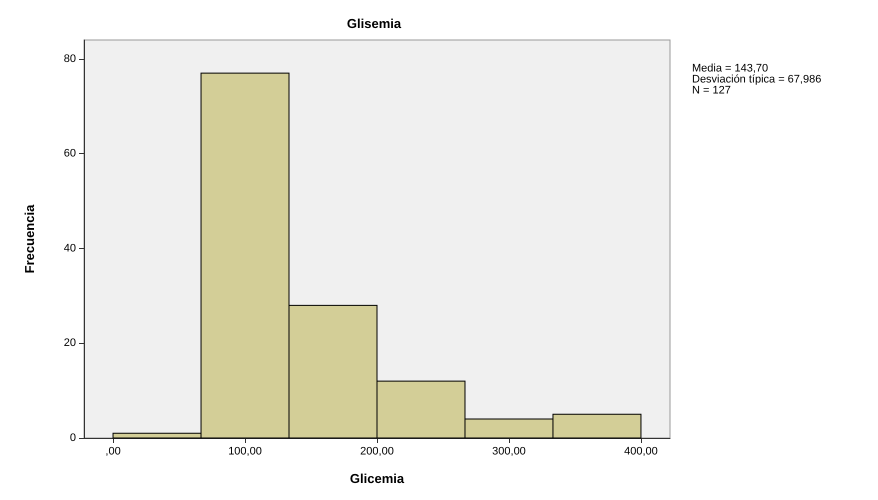 This screenshot has width=878, height=500. I want to click on y-axis-title: Frecuencia, so click(29, 239).